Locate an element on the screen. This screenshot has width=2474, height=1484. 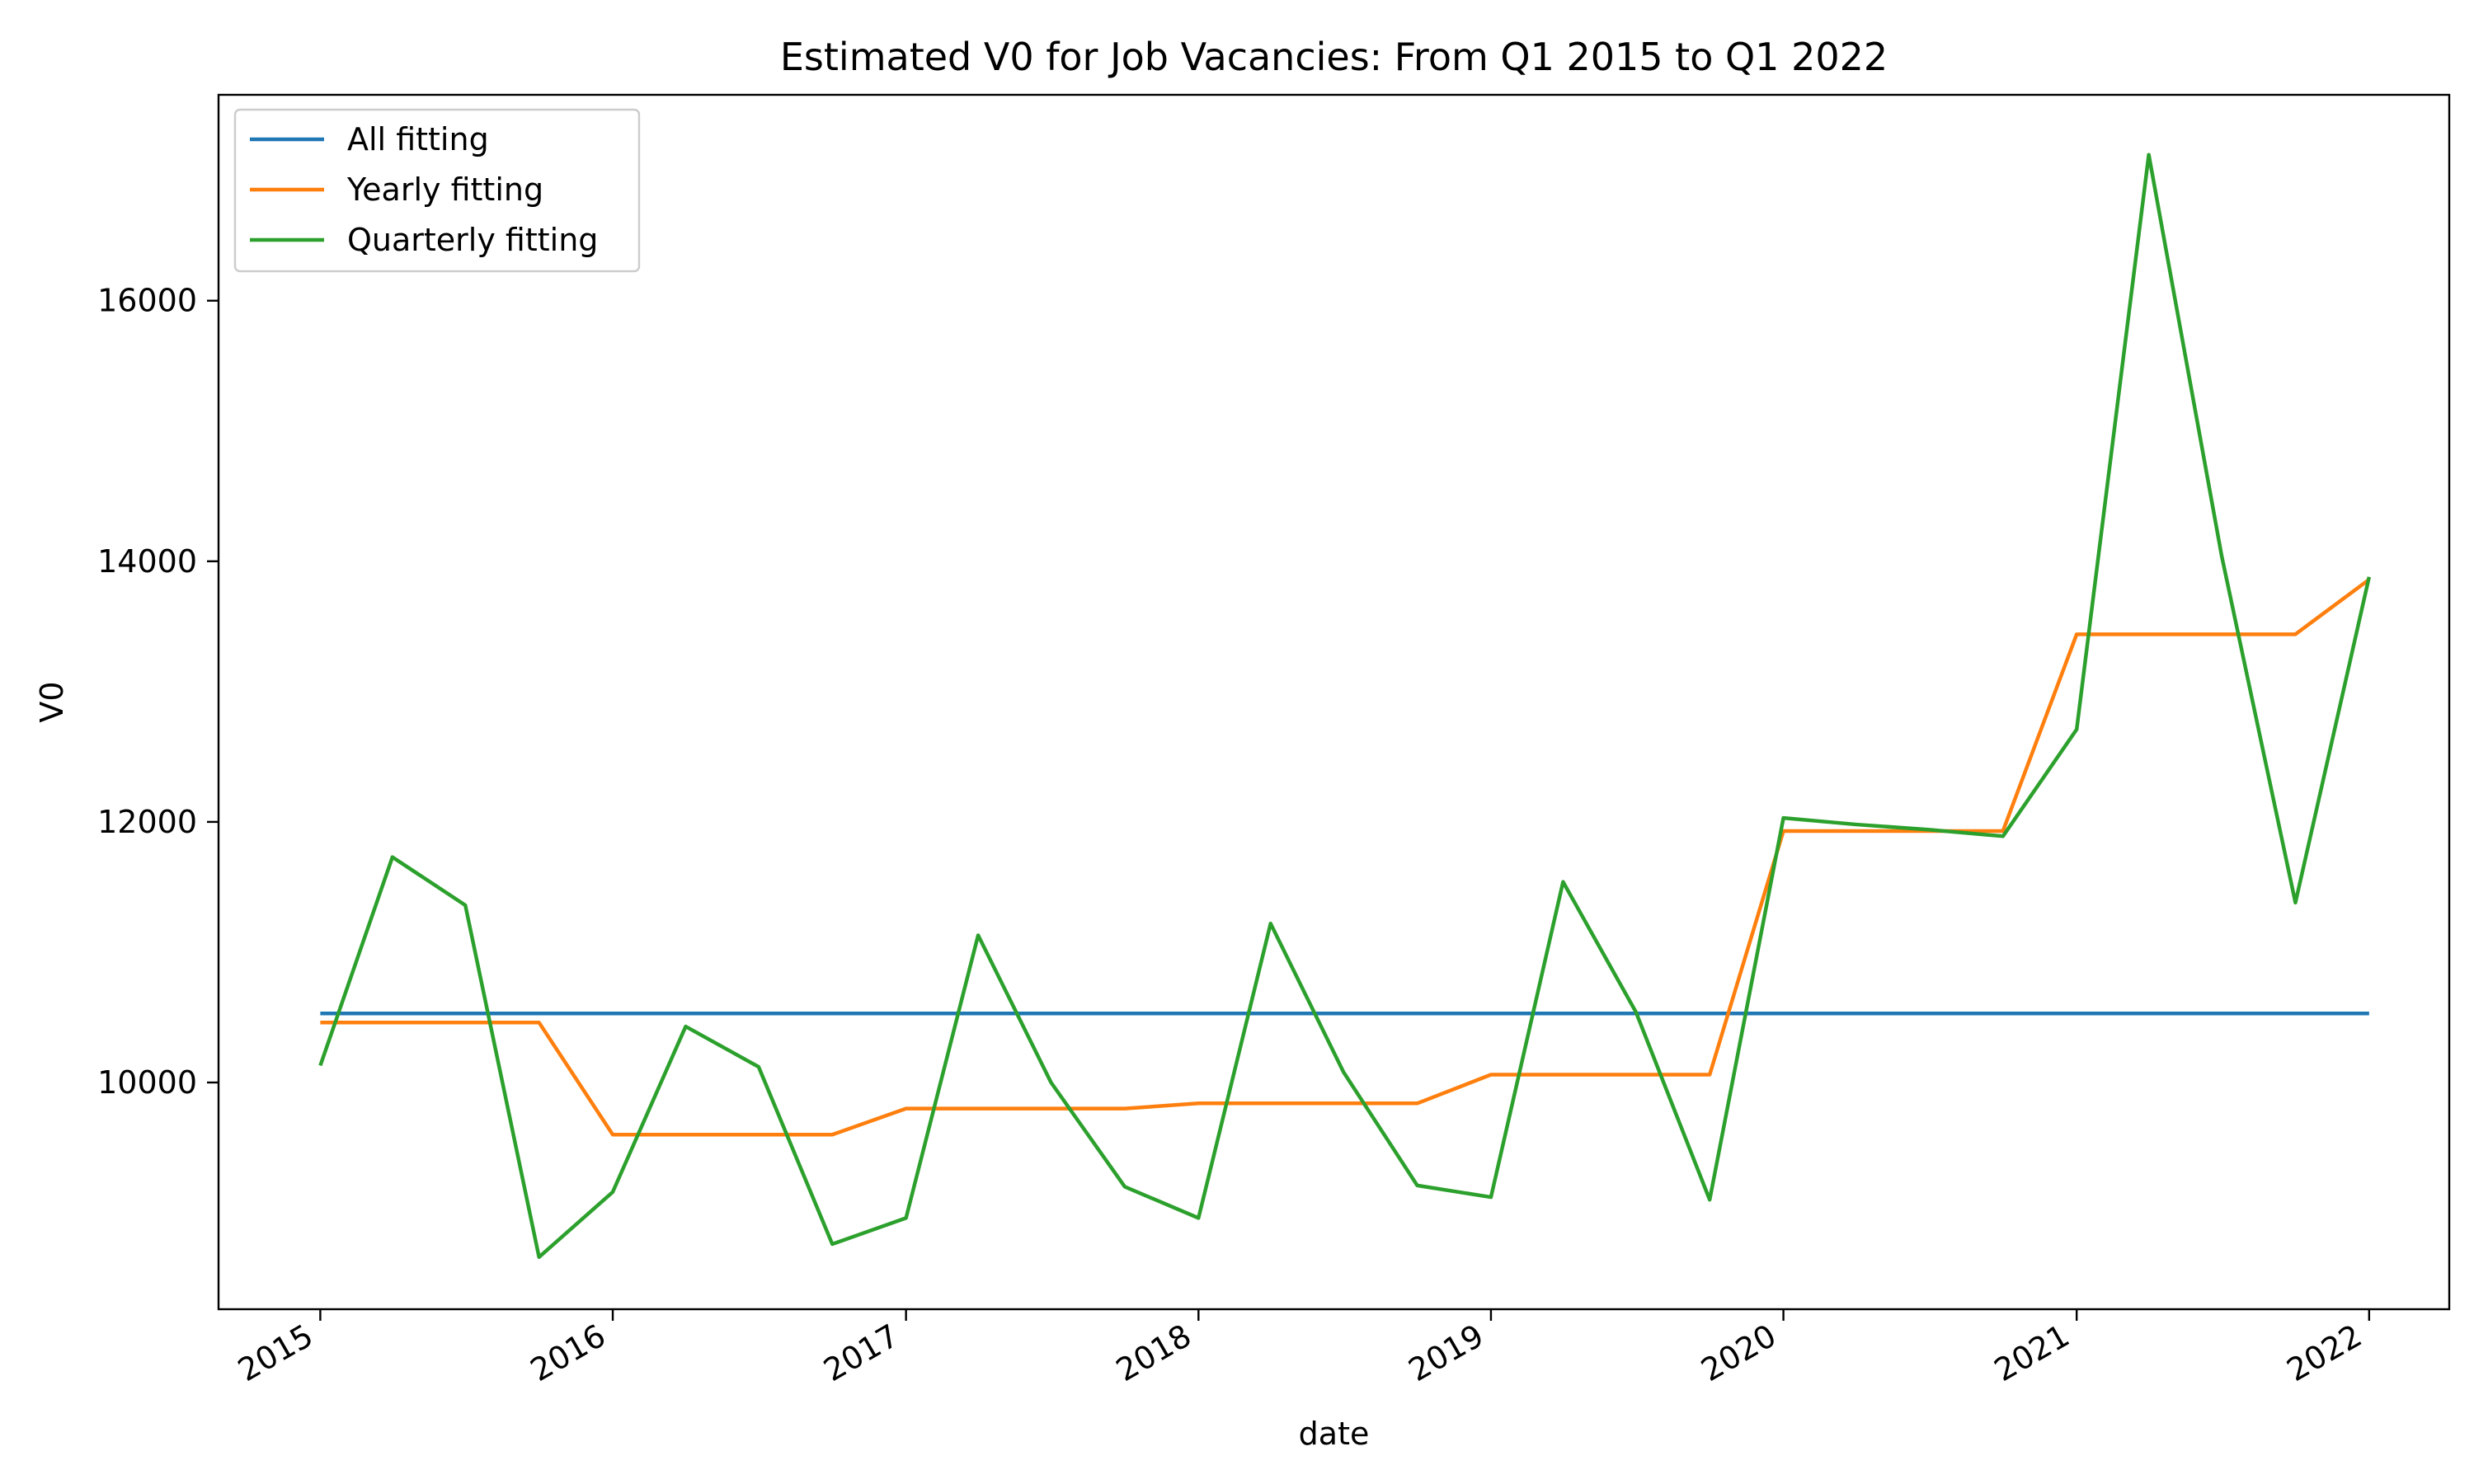
y-tick-label: 14000 is located at coordinates (147, 561).